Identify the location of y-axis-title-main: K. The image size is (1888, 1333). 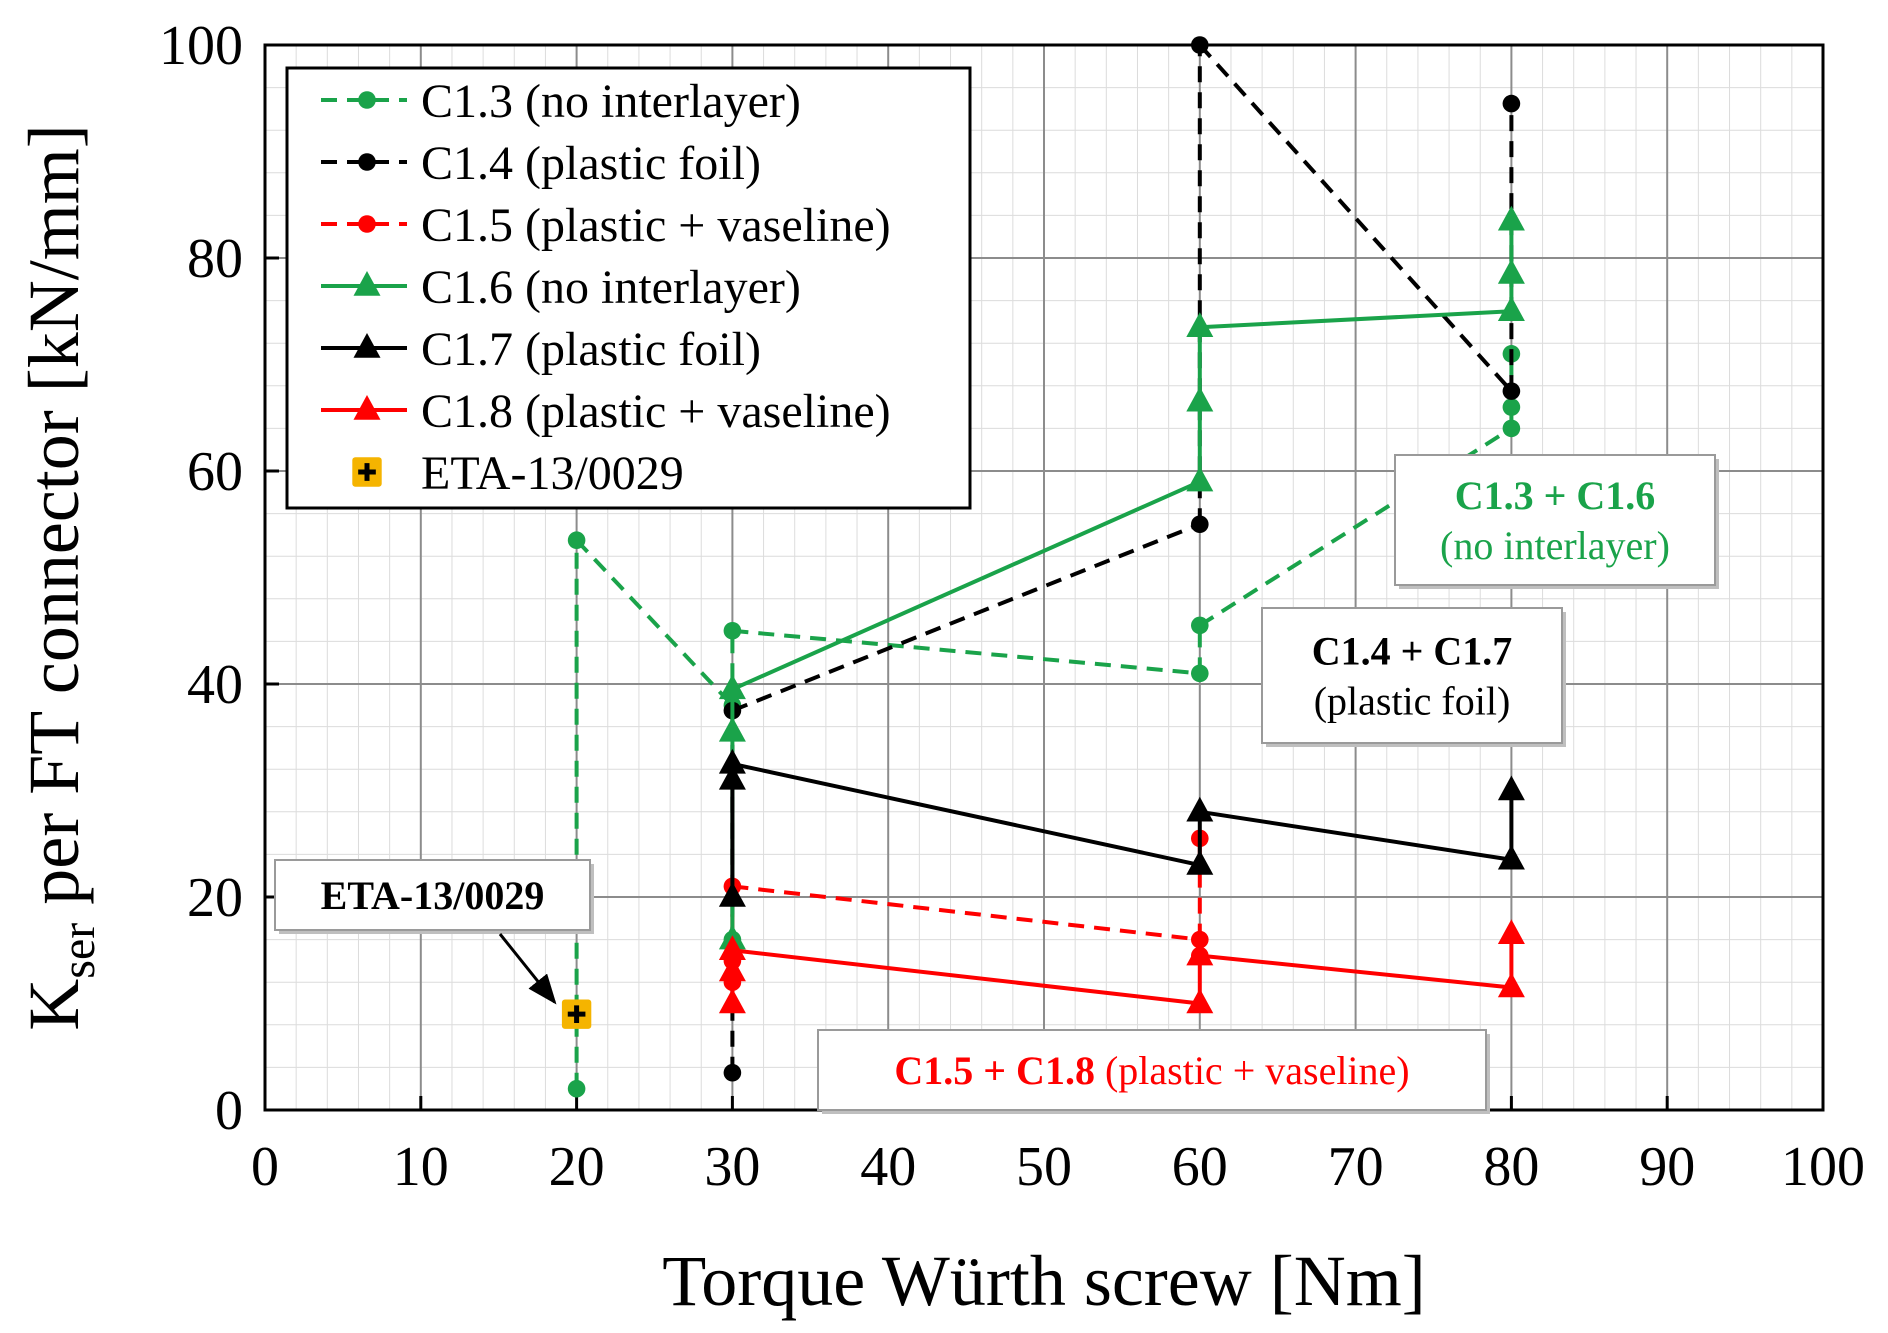
(54, 1005).